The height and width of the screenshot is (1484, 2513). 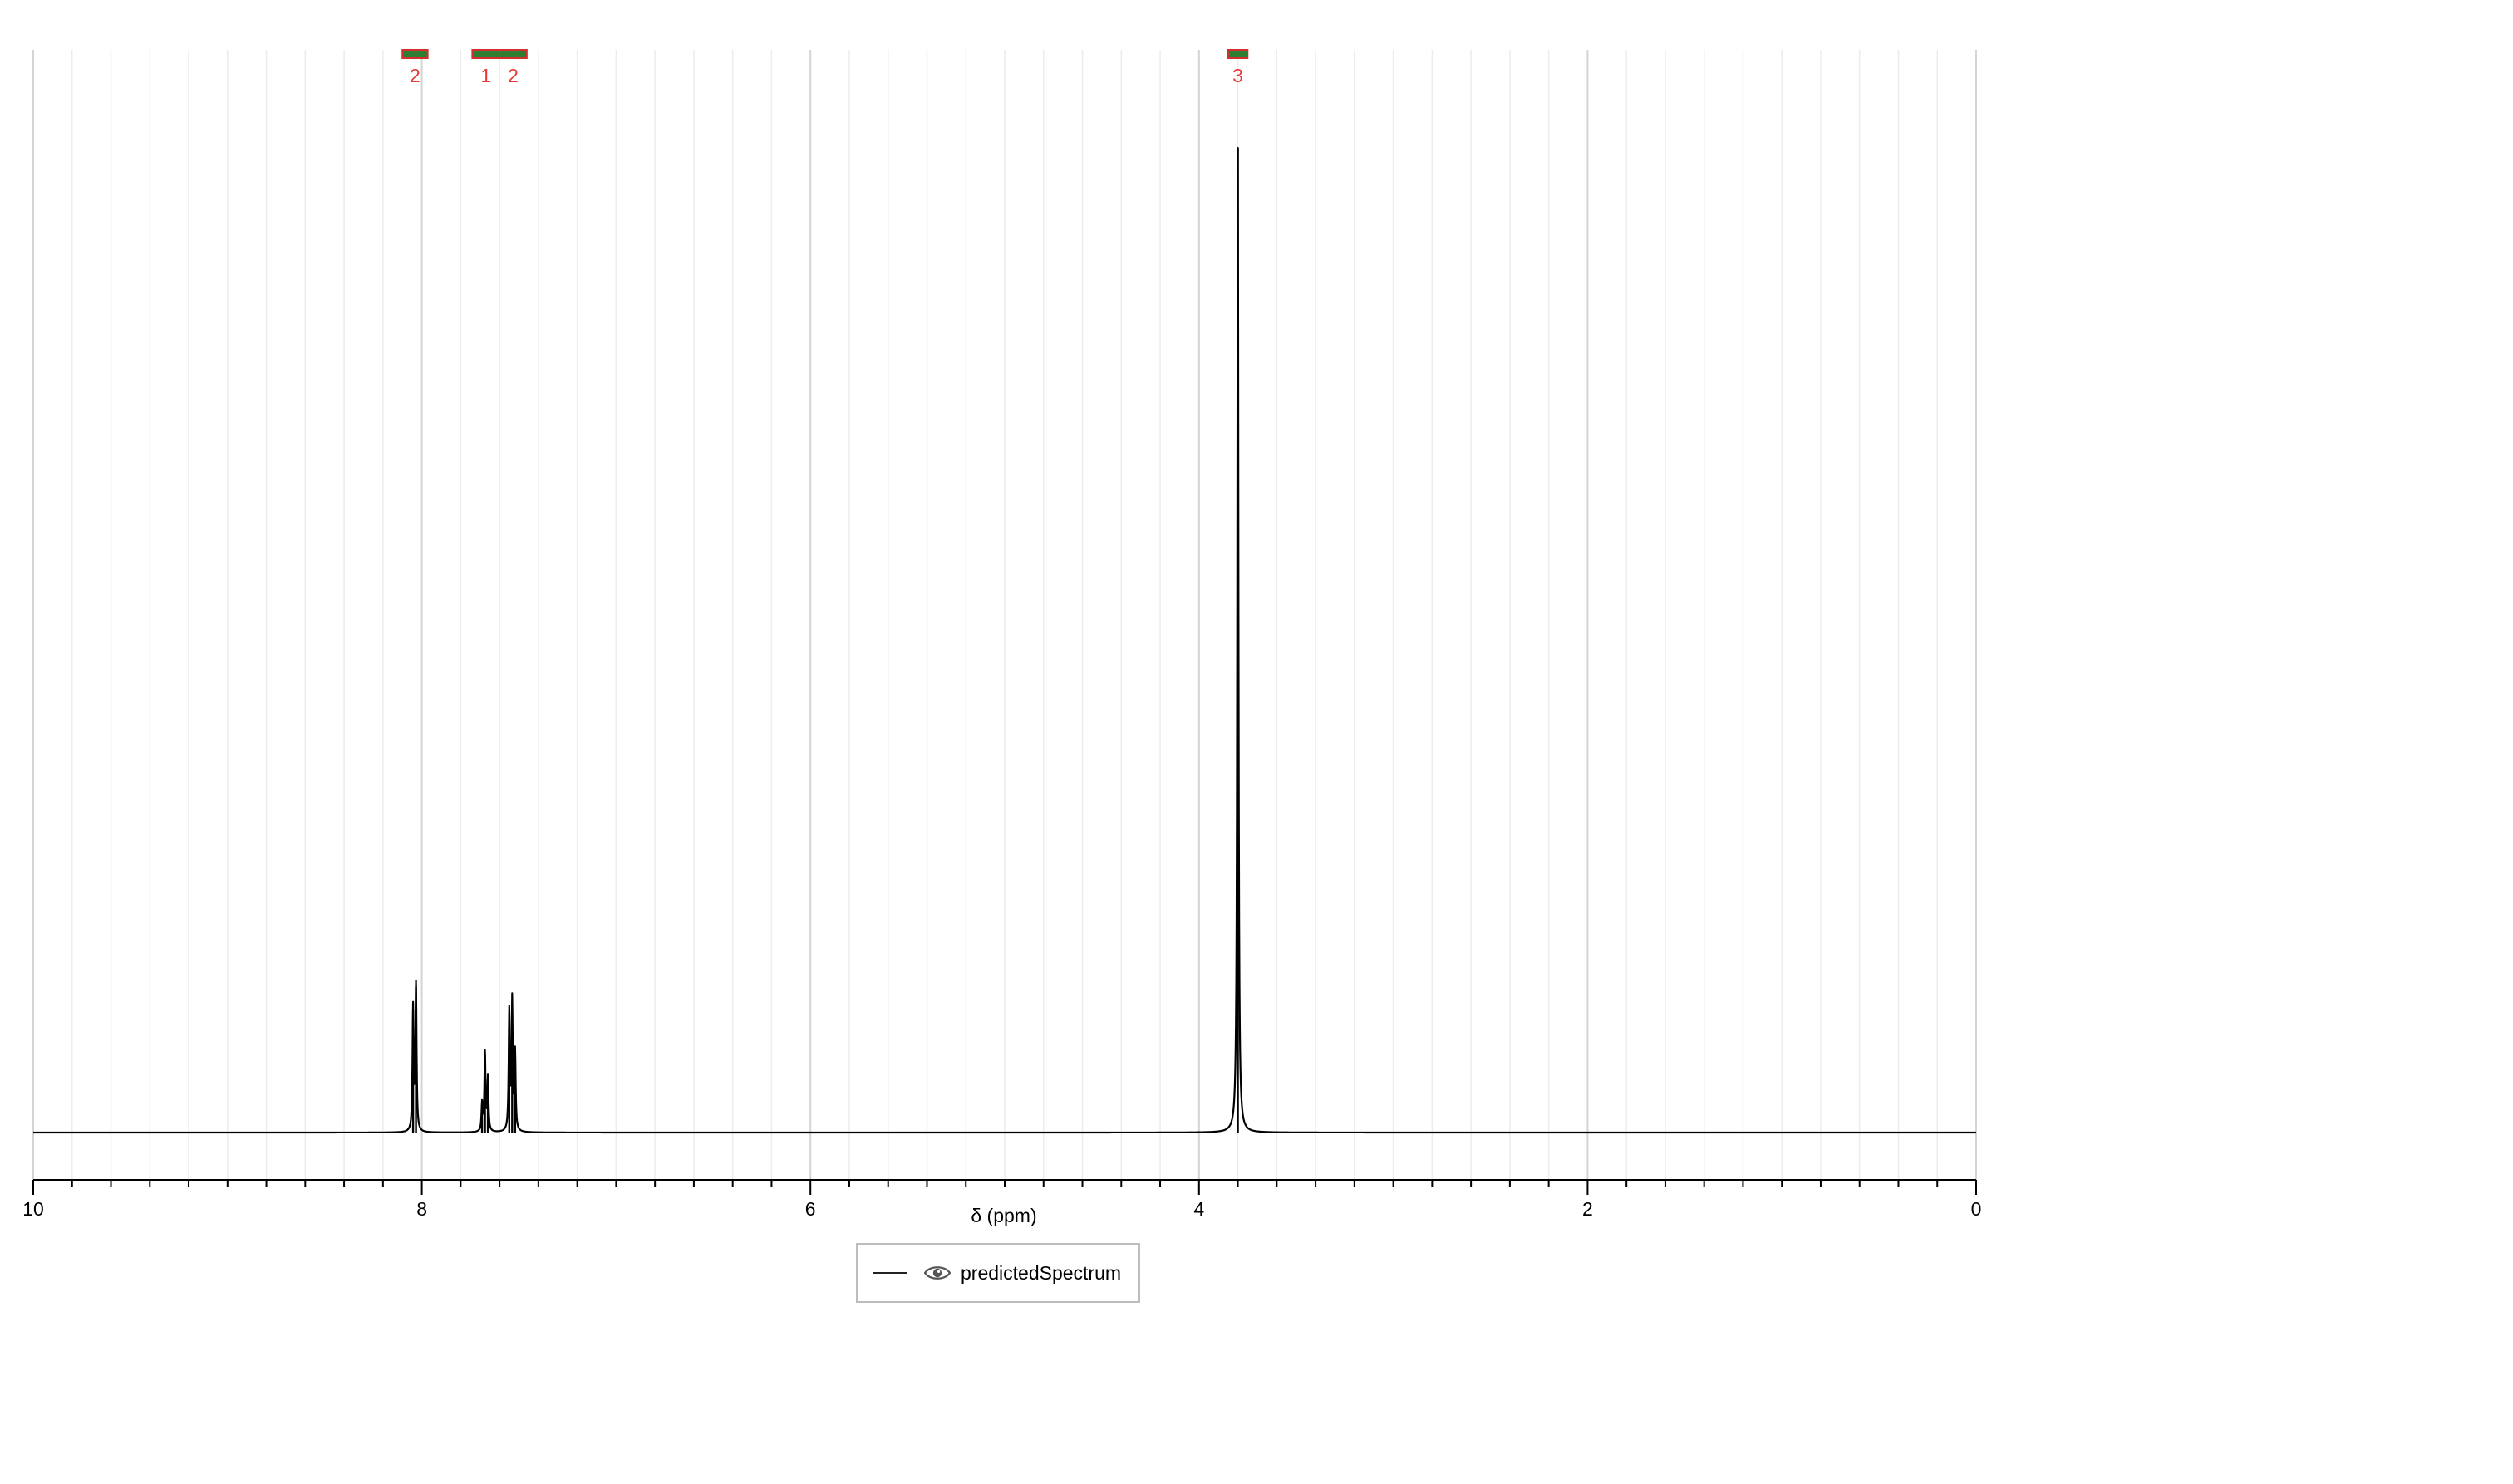 What do you see at coordinates (1004, 1215) in the screenshot?
I see `x-axis-label: δ (ppm)` at bounding box center [1004, 1215].